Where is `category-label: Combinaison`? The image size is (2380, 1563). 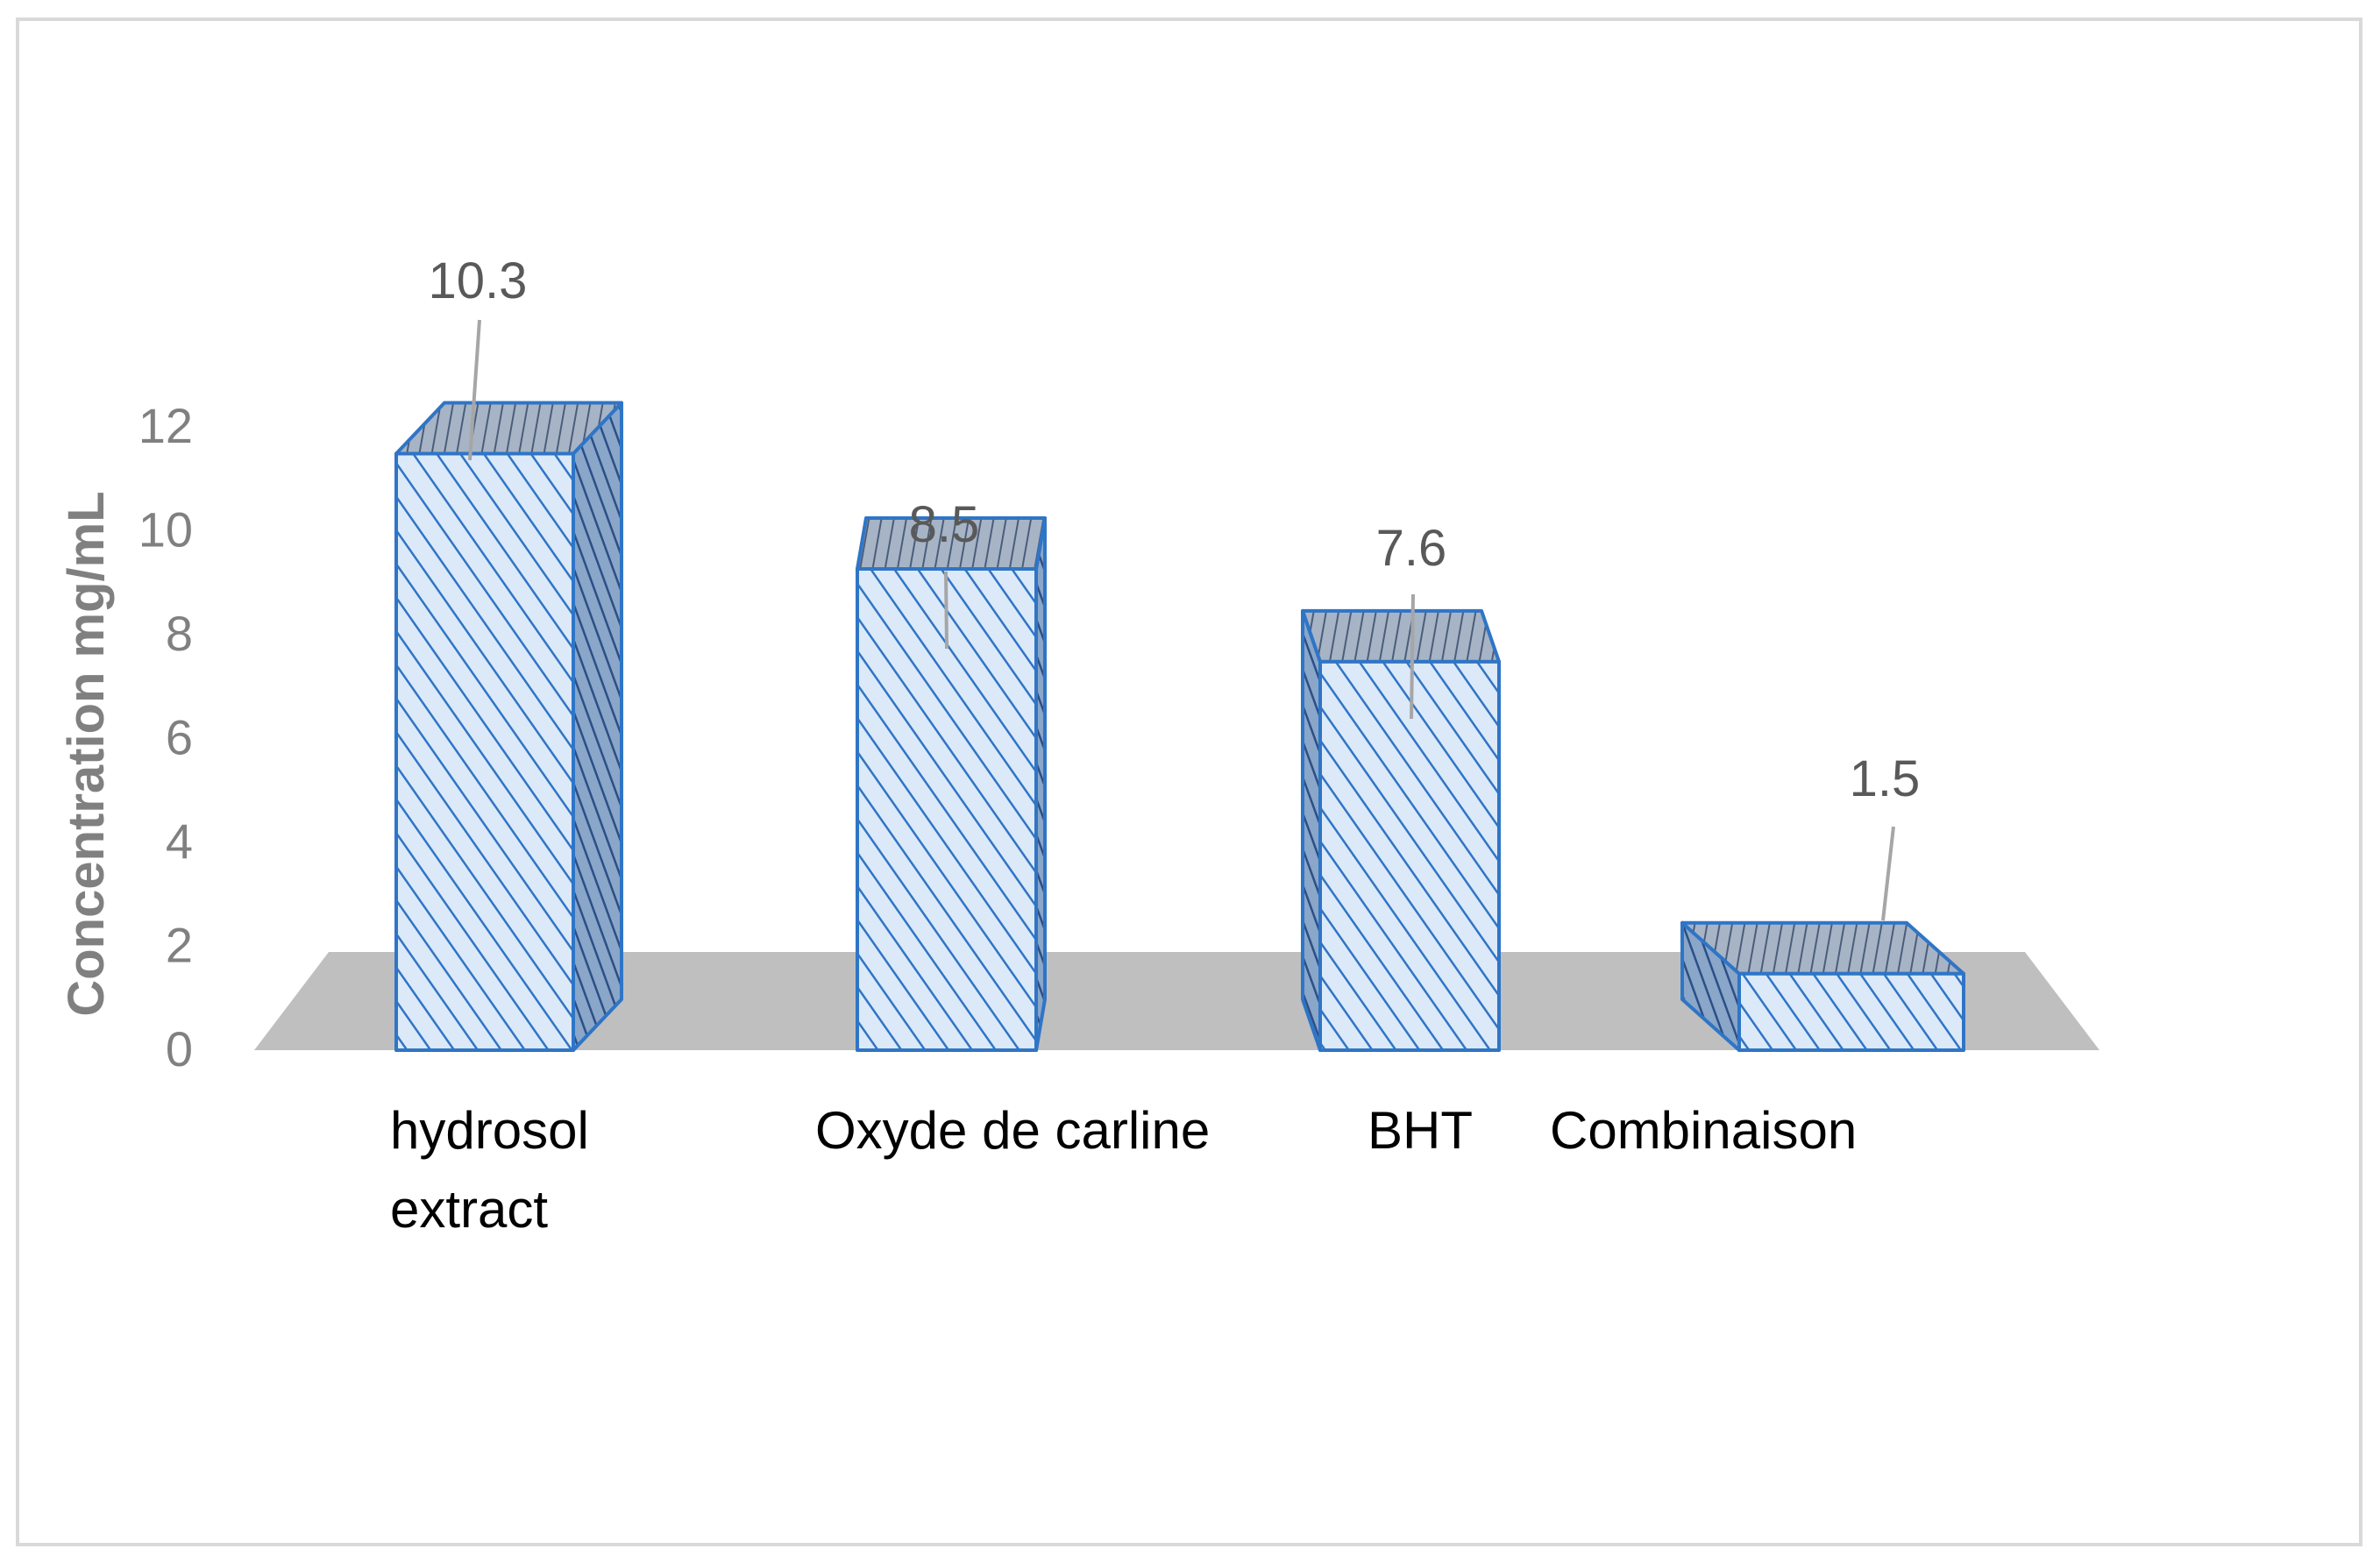 category-label: Combinaison is located at coordinates (1703, 1130).